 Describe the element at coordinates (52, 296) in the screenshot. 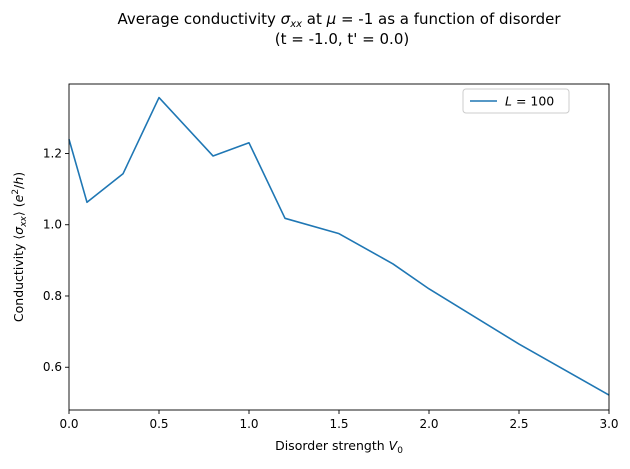

I see `y-tick-label: 0.8` at that location.